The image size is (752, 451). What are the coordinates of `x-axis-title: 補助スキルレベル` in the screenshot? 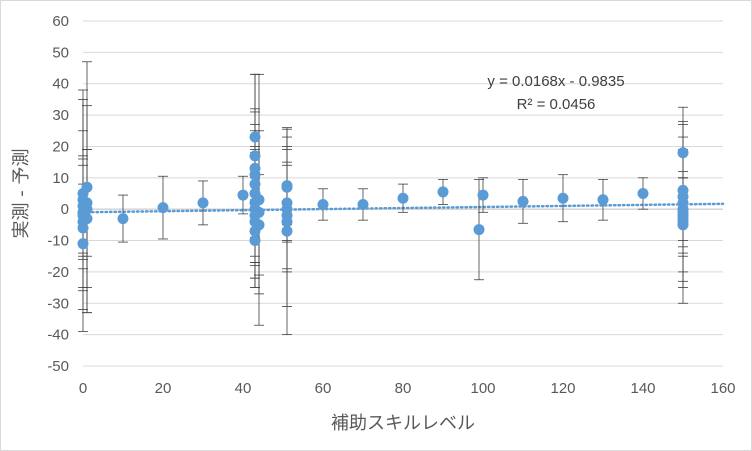 It's located at (403, 423).